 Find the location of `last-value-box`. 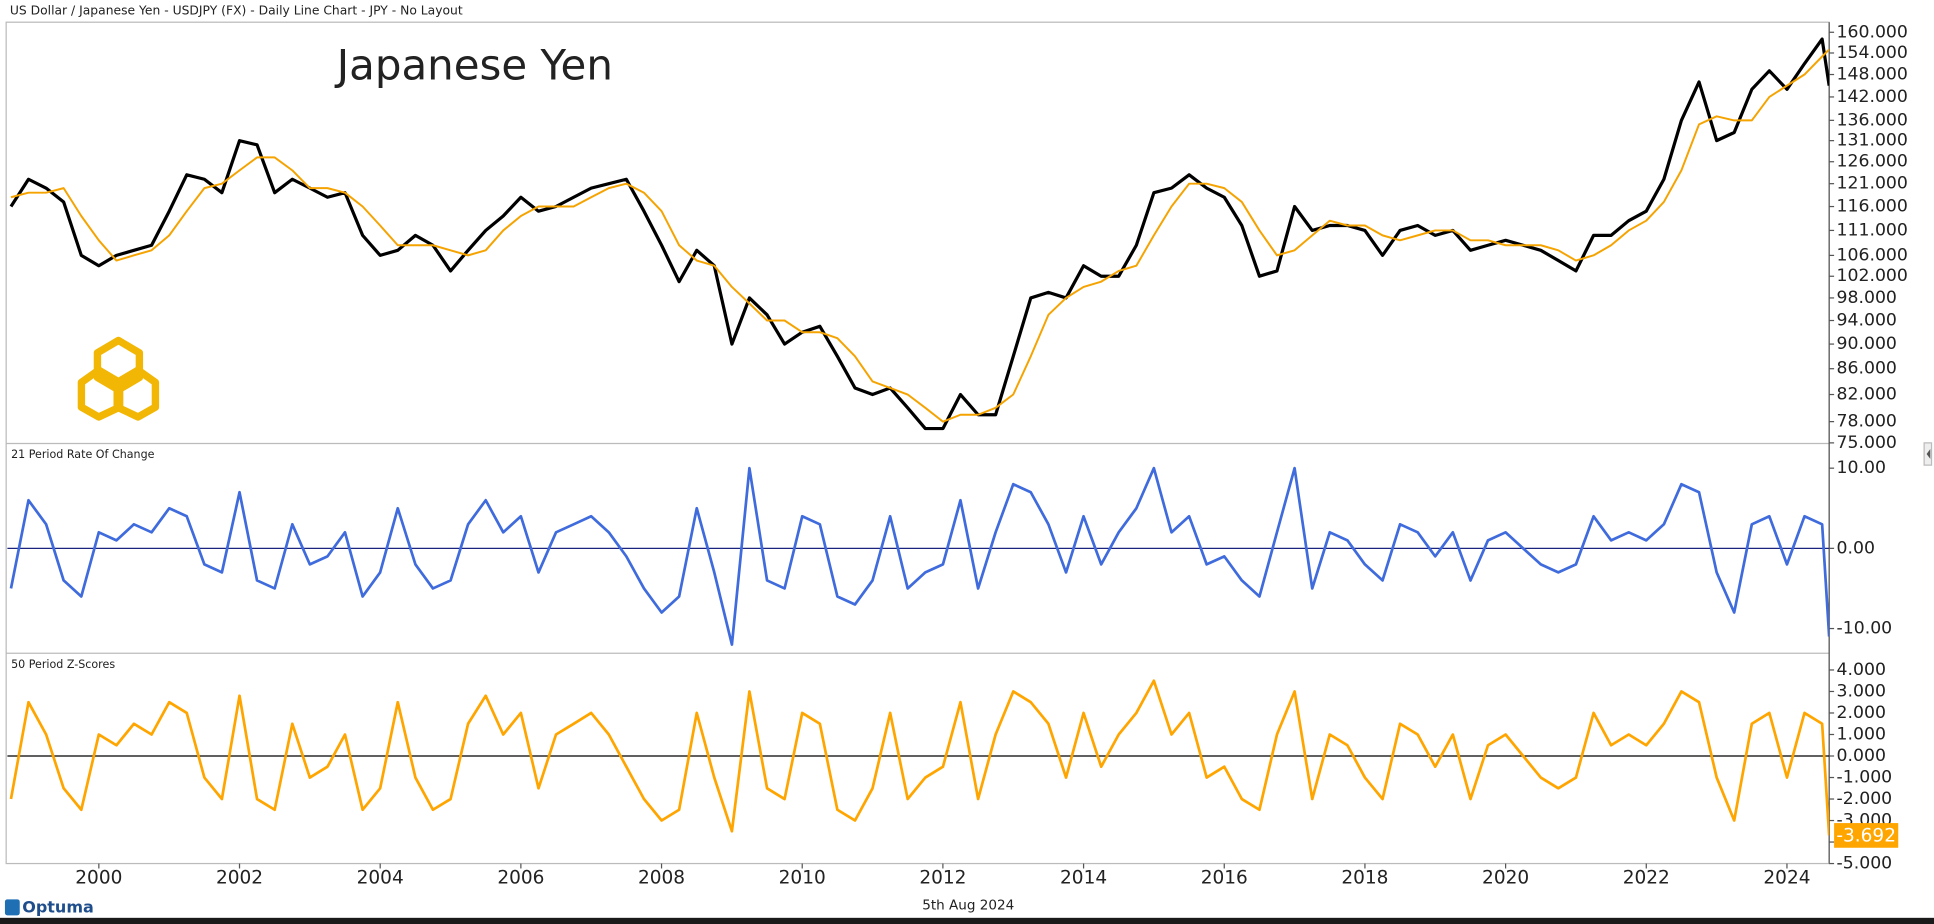

last-value-box is located at coordinates (1866, 835).